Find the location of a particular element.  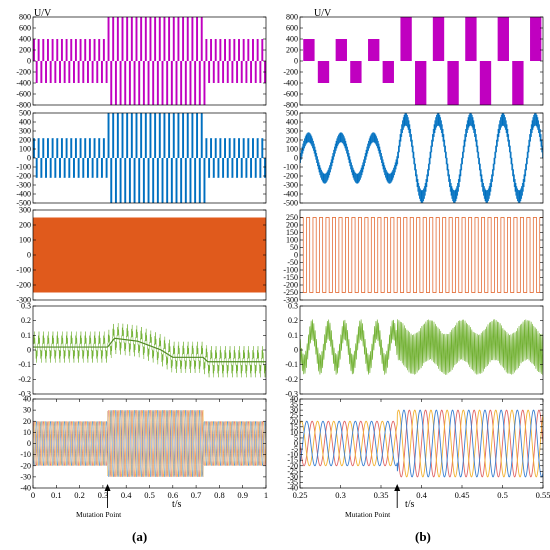

y-tick-label: 25 is located at coordinates (294, 415).